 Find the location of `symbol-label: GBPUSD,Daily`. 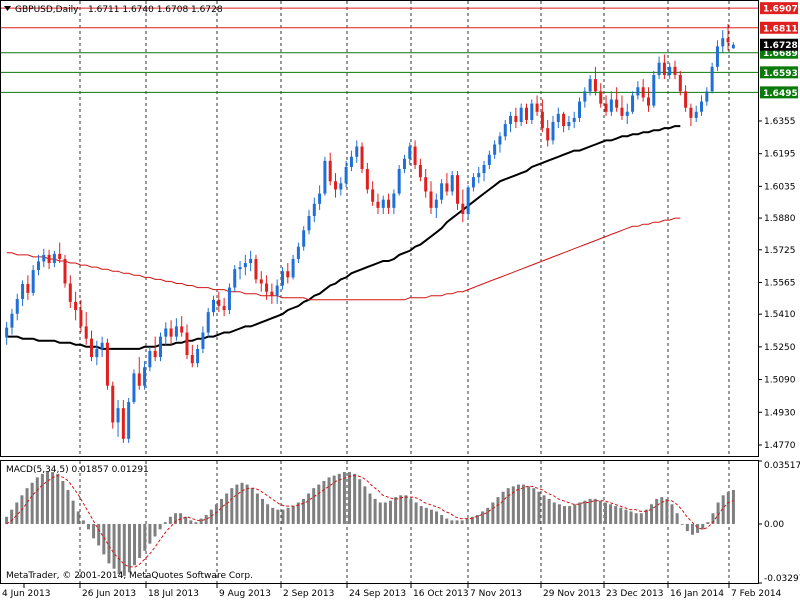

symbol-label: GBPUSD,Daily is located at coordinates (47, 10).